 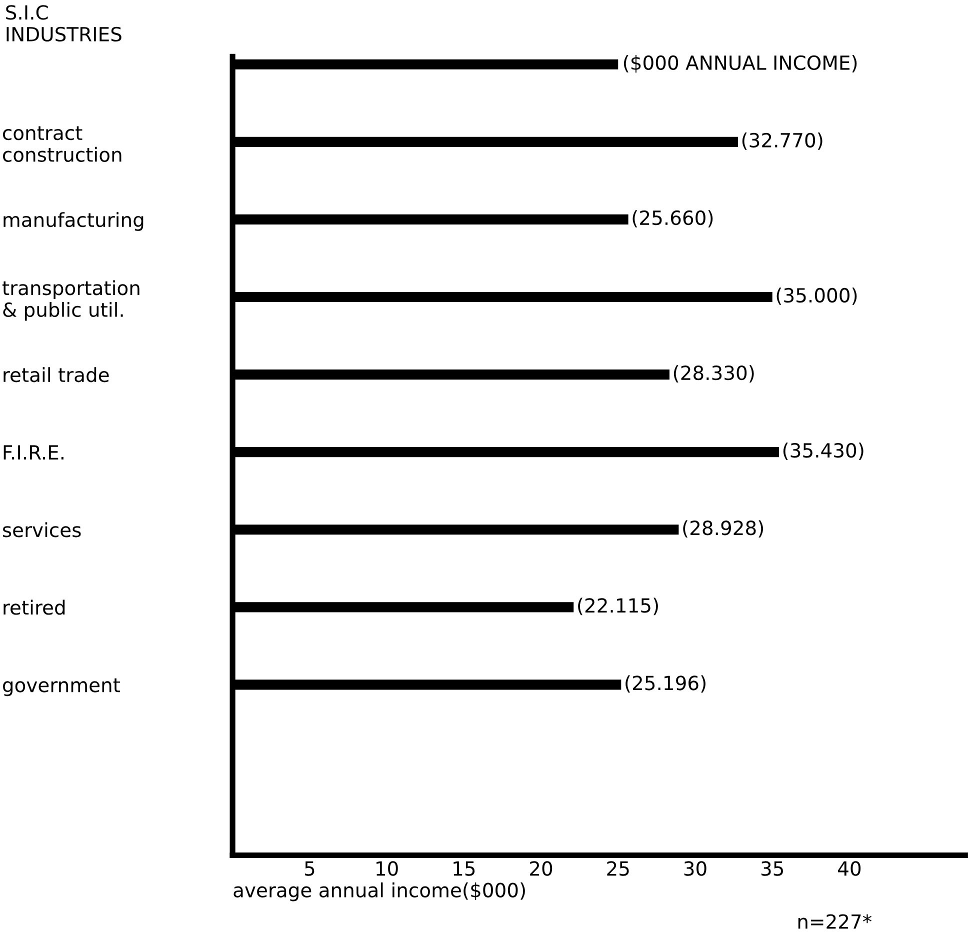 I want to click on y-tick-label: manufacturing, so click(x=74, y=221).